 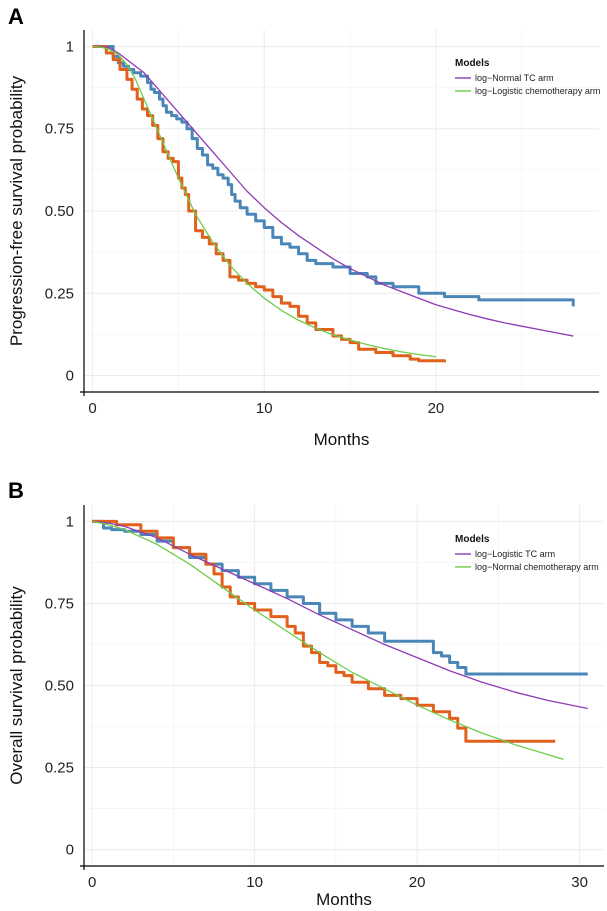 What do you see at coordinates (515, 554) in the screenshot?
I see `legend-entry-label: log−Logistic TC arm` at bounding box center [515, 554].